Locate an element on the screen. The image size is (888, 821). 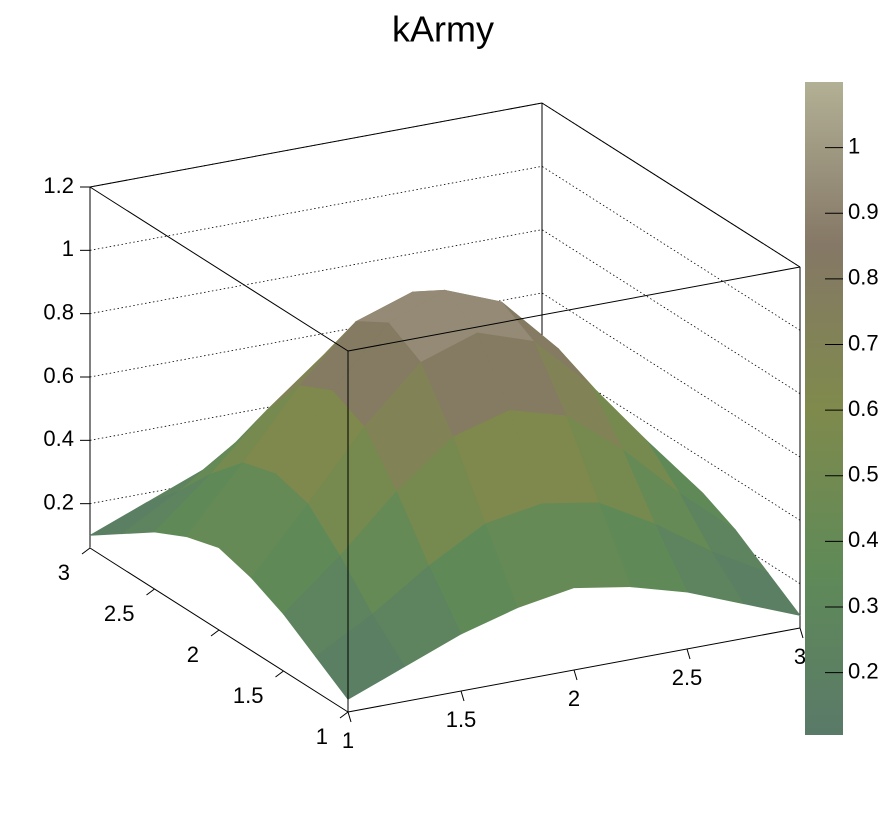
z-tick-label: 0.2 is located at coordinates (58, 501).